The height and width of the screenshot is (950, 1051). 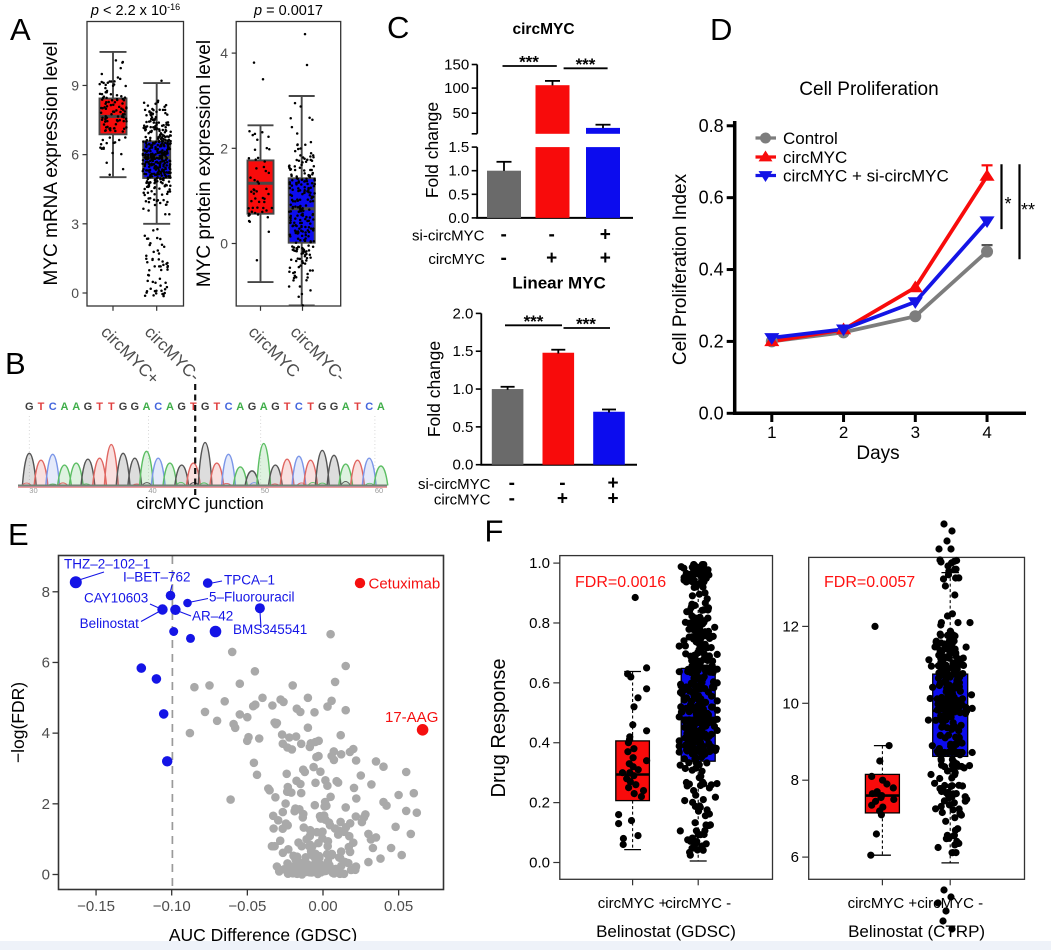 I want to click on svg-text: Control, so click(x=810, y=138).